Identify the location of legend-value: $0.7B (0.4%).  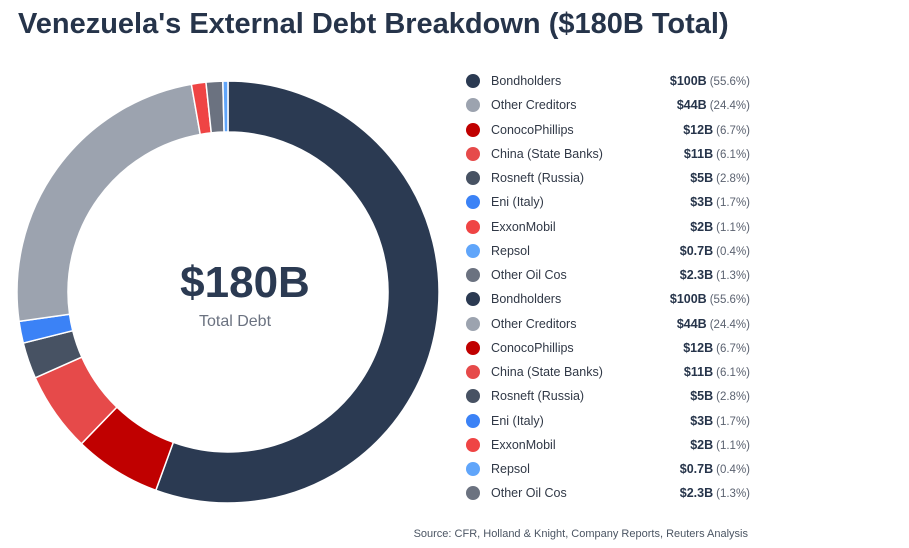
(715, 469).